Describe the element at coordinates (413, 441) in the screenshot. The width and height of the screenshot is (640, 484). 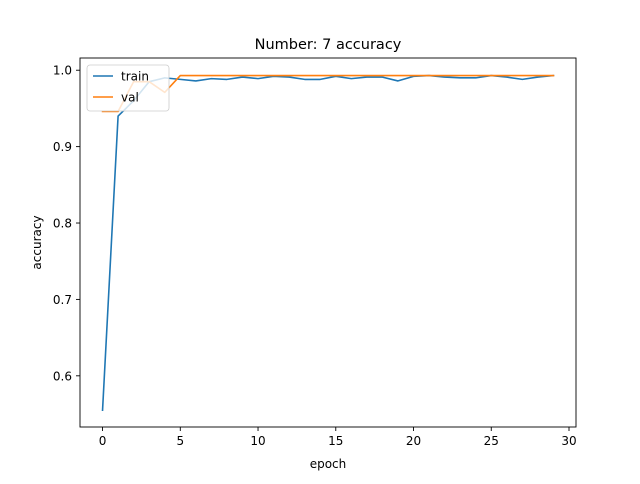
I see `x-tick-label-20: 20` at that location.